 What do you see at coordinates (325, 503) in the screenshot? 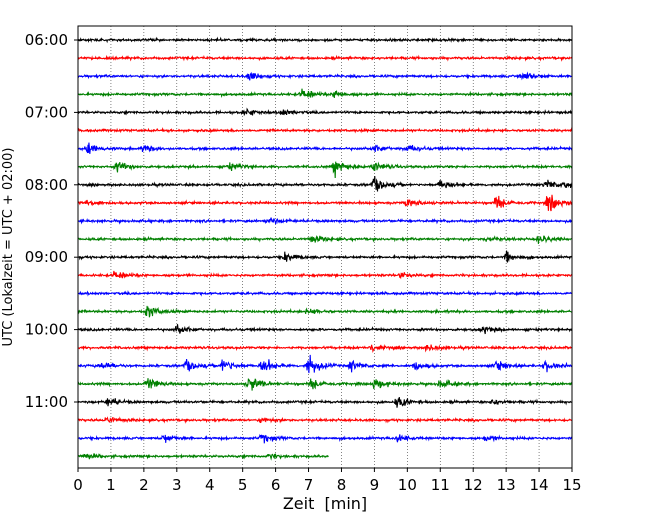
I see `x-axis-label: Zeit [min]` at bounding box center [325, 503].